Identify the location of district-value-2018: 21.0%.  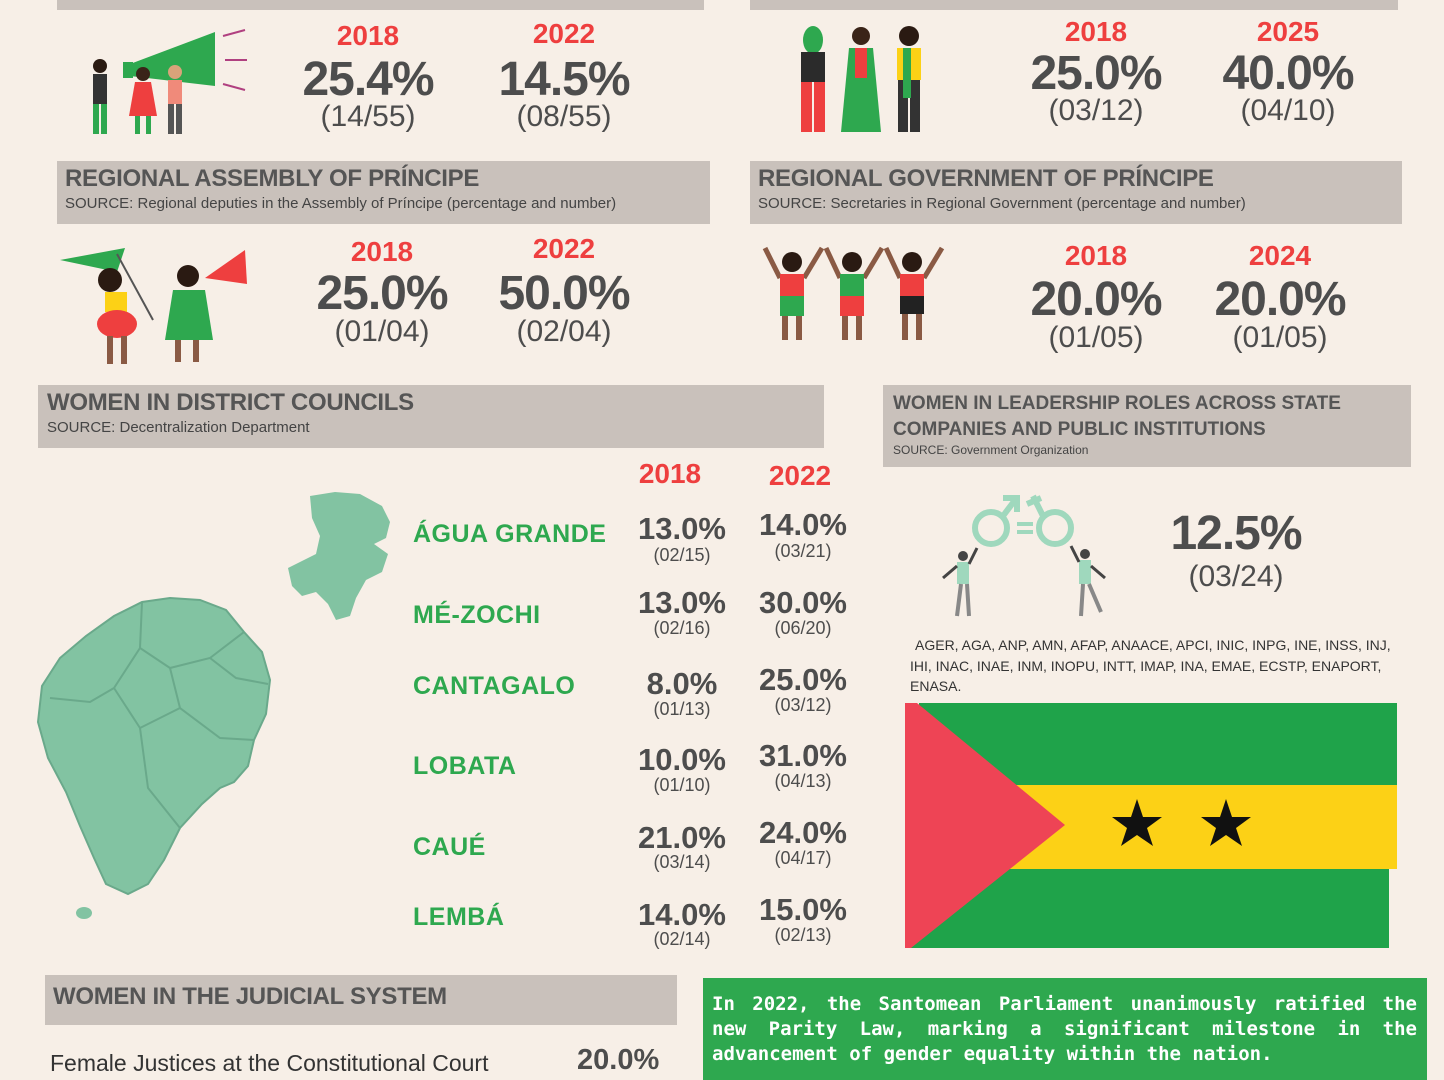
(682, 837).